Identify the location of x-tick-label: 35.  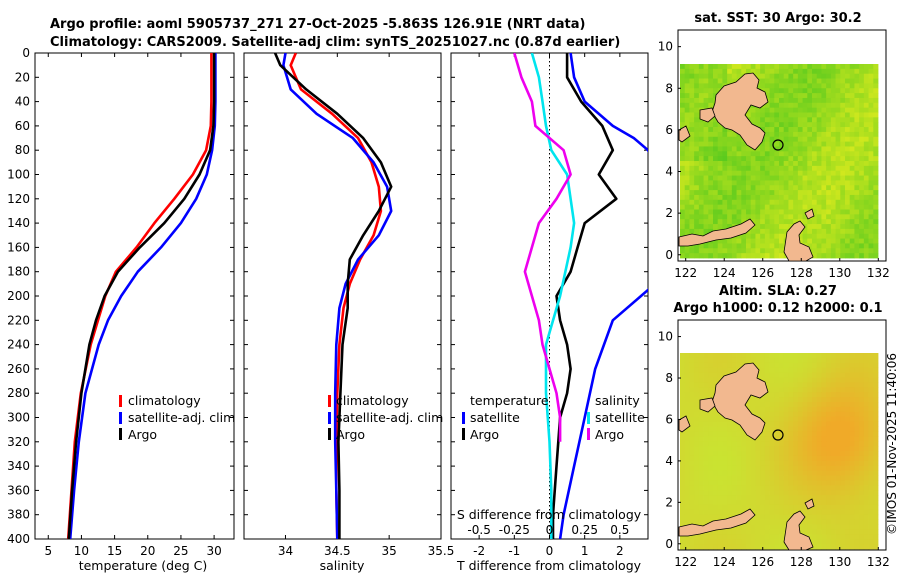
(389, 551).